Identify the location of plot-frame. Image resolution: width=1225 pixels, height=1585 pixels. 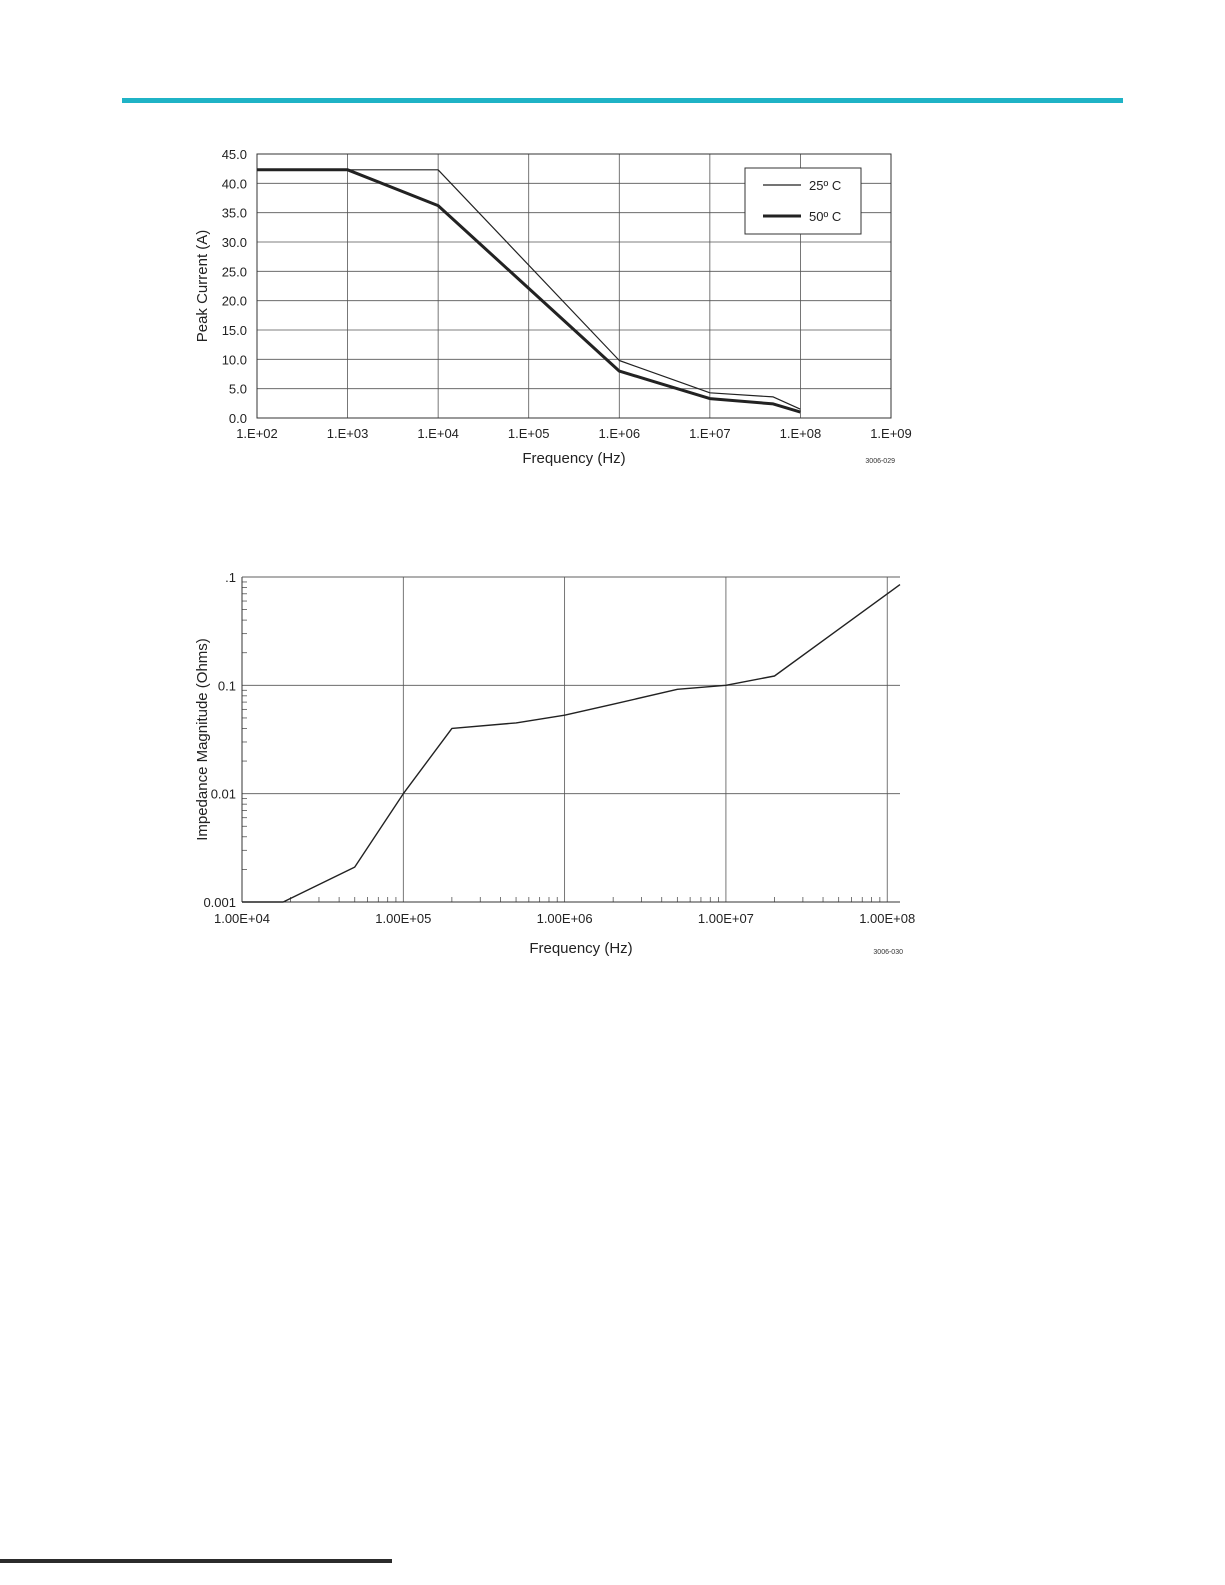
(574, 286).